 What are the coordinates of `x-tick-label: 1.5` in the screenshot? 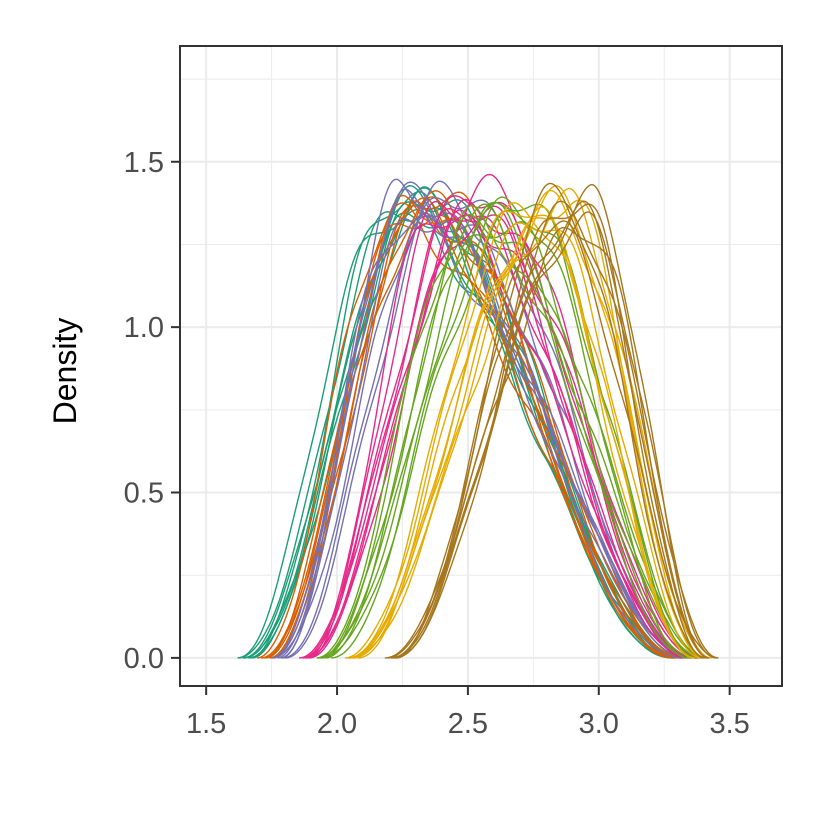 It's located at (206, 724).